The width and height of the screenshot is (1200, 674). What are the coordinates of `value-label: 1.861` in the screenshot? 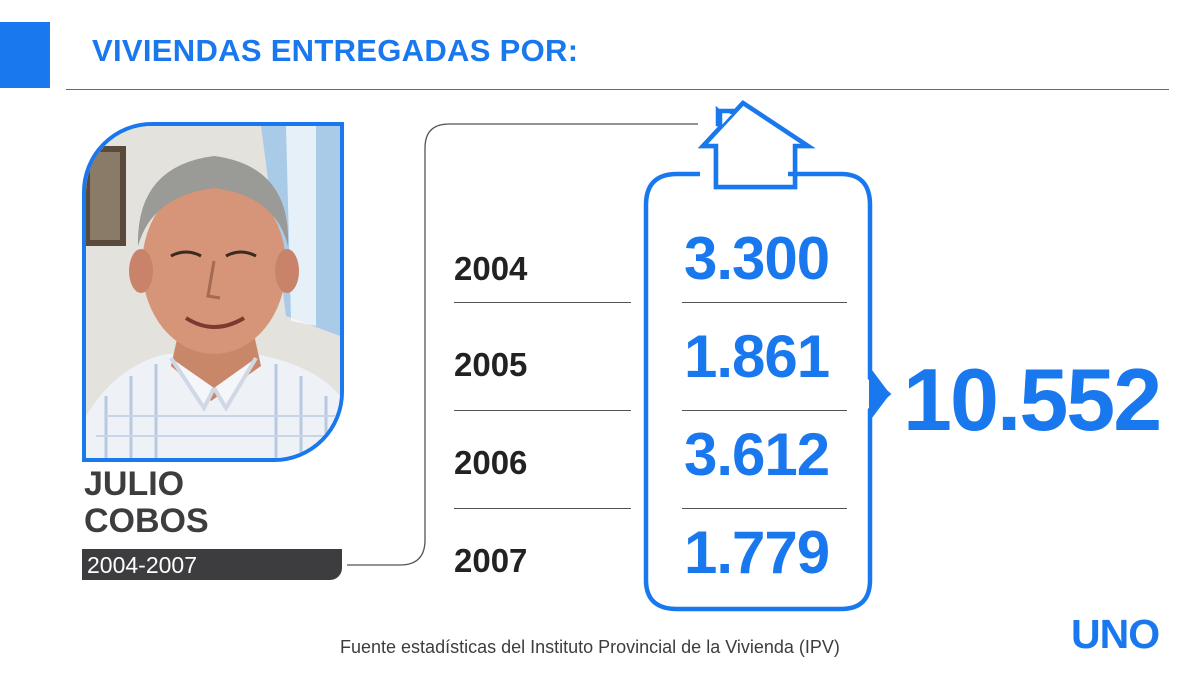 It's located at (757, 356).